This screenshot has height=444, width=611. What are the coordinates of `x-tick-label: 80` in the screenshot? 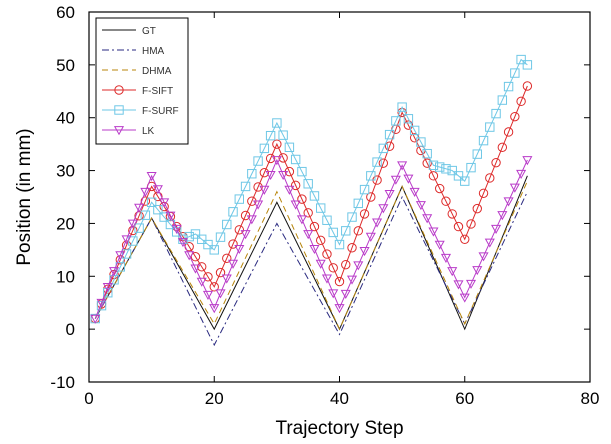 It's located at (590, 398).